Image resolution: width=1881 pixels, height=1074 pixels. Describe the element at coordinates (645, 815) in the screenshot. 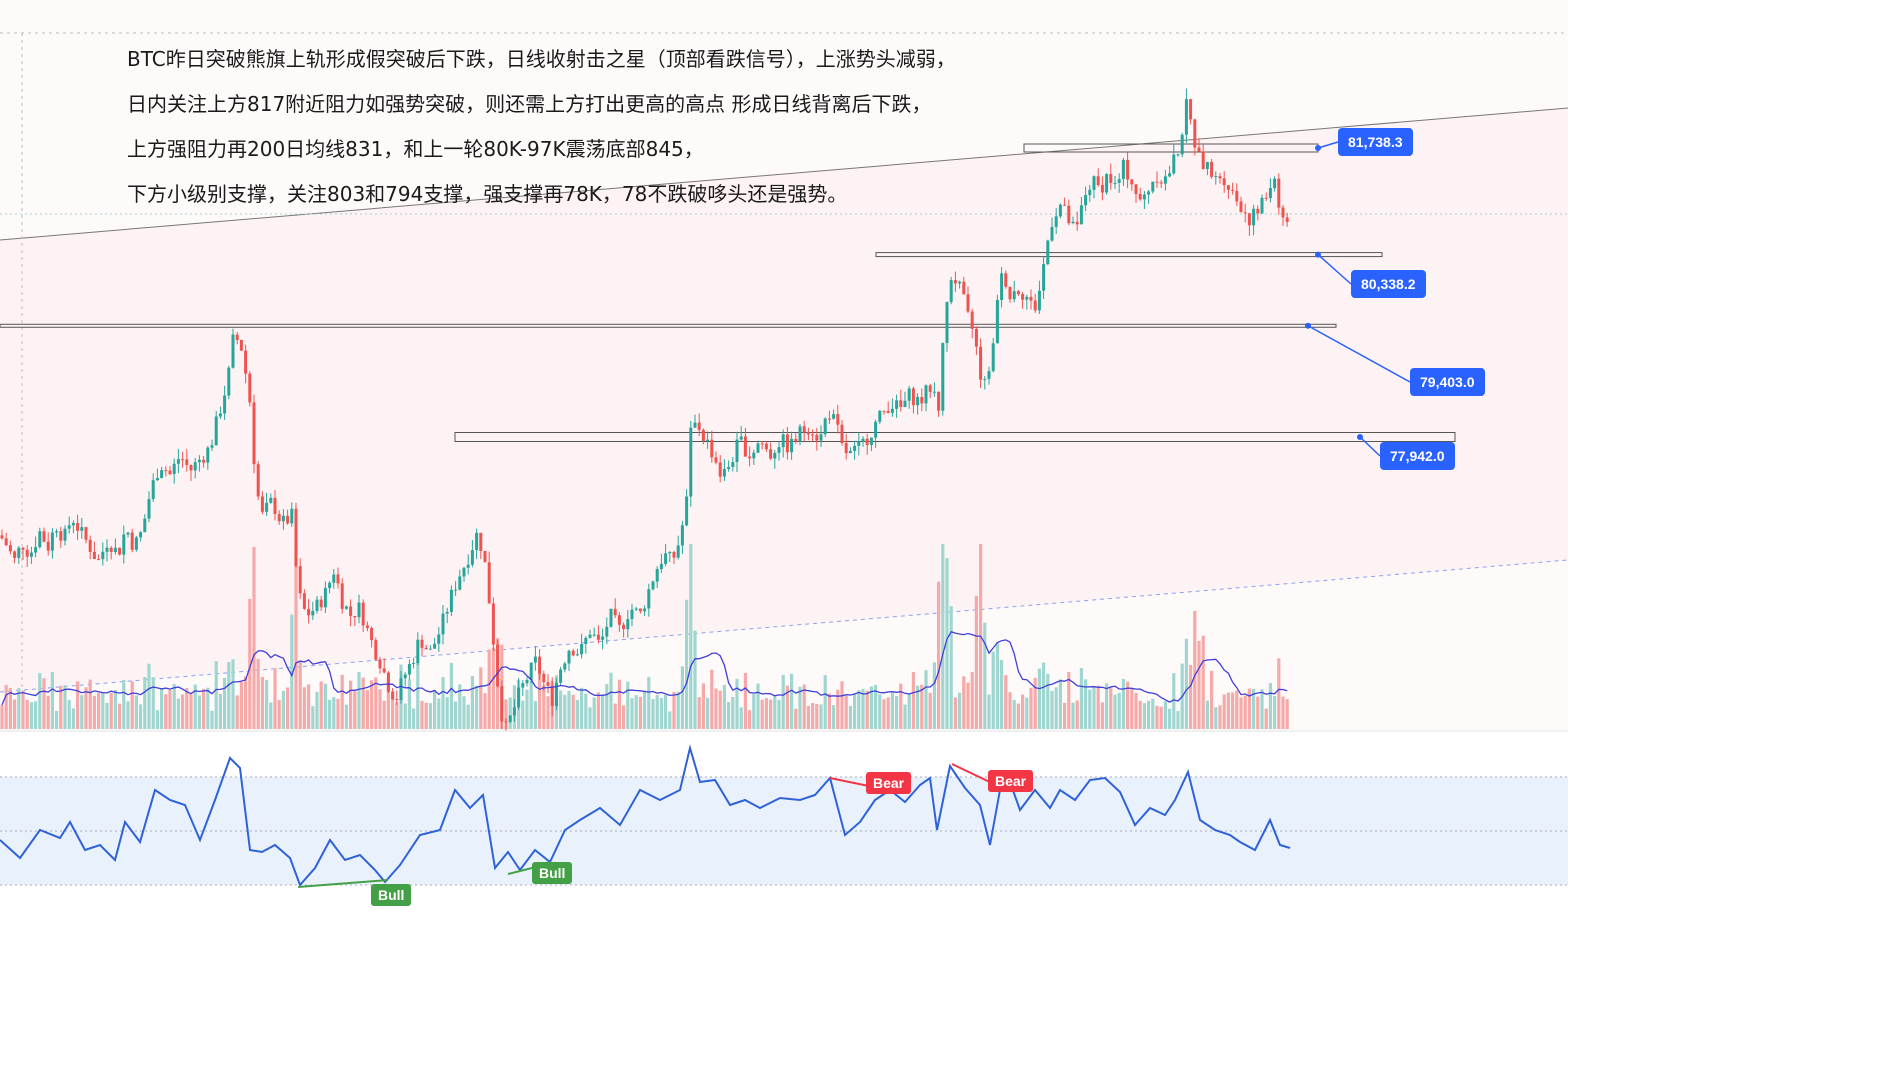

I see `rsi-line` at that location.